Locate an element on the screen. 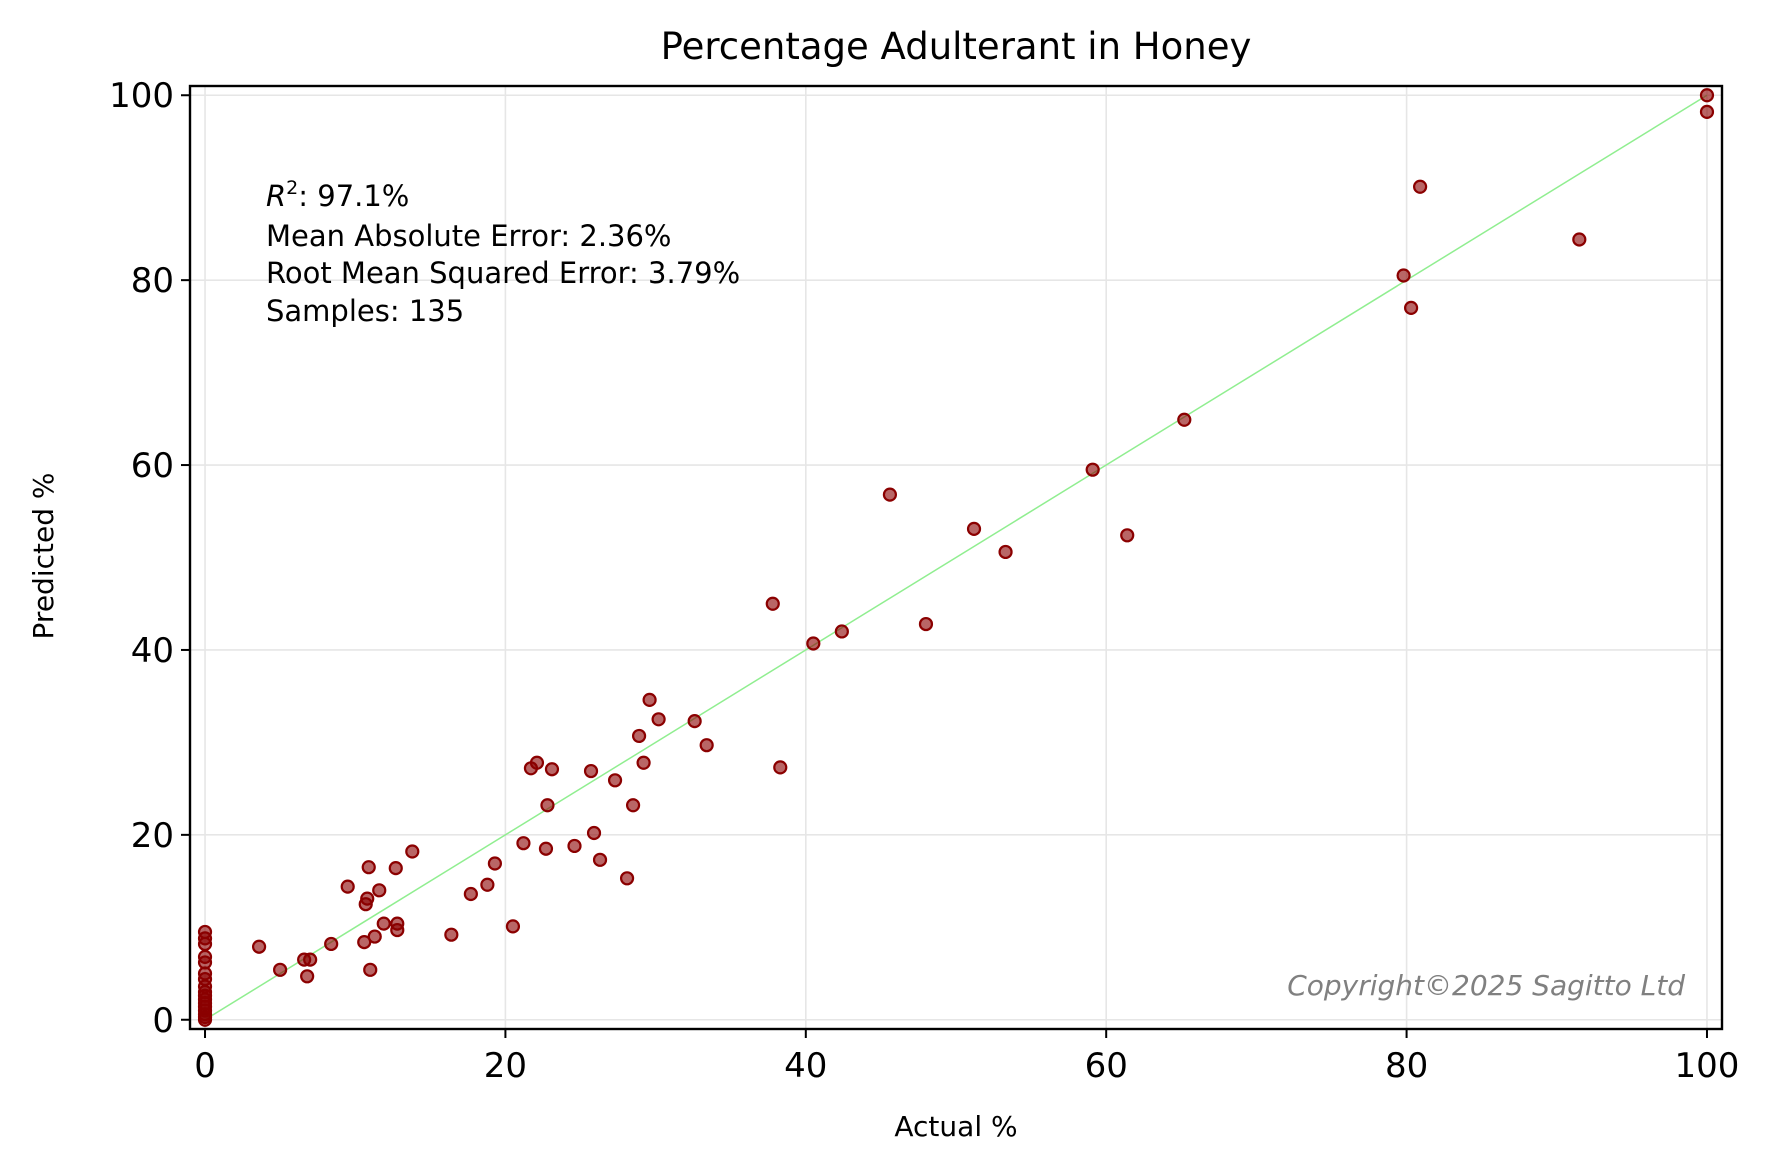 This screenshot has height=1170, width=1768. copyright-text: Copyright©2025 Sagitto Ltd is located at coordinates (1486, 985).